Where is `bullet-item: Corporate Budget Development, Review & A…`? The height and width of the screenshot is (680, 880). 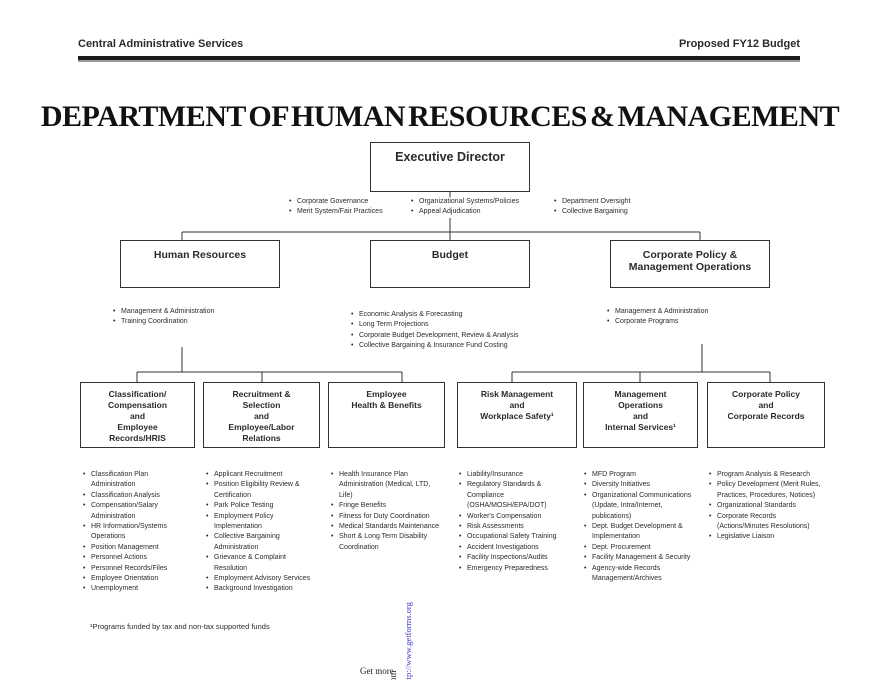 bullet-item: Corporate Budget Development, Review & A… is located at coordinates (440, 336).